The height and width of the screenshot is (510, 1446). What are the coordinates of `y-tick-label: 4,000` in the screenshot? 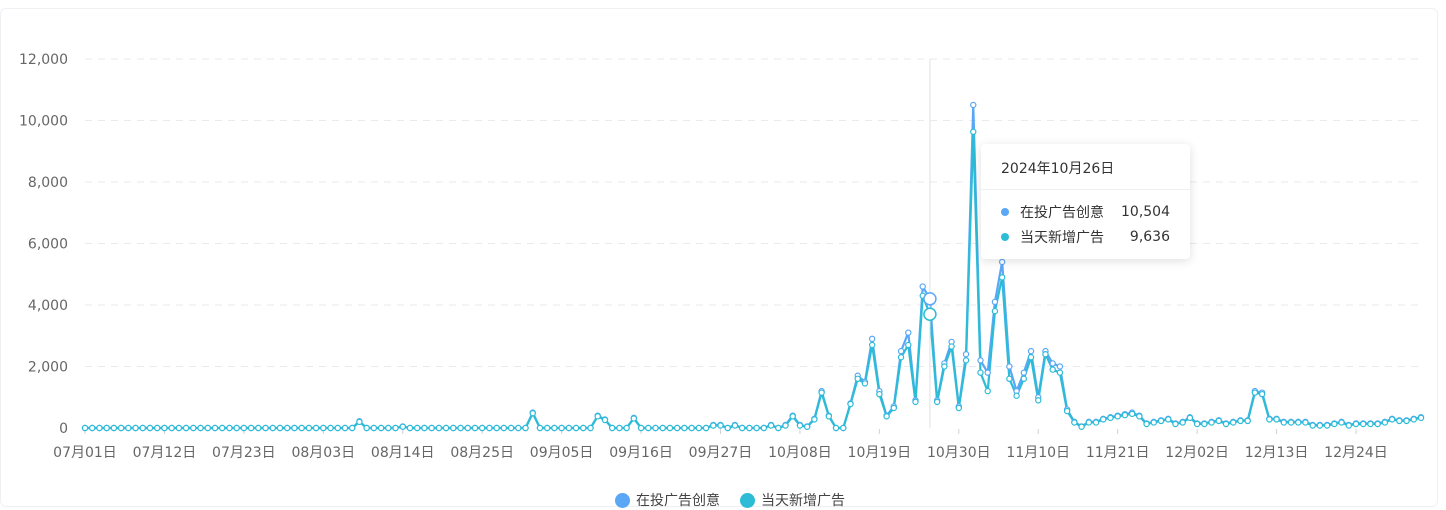 It's located at (48, 306).